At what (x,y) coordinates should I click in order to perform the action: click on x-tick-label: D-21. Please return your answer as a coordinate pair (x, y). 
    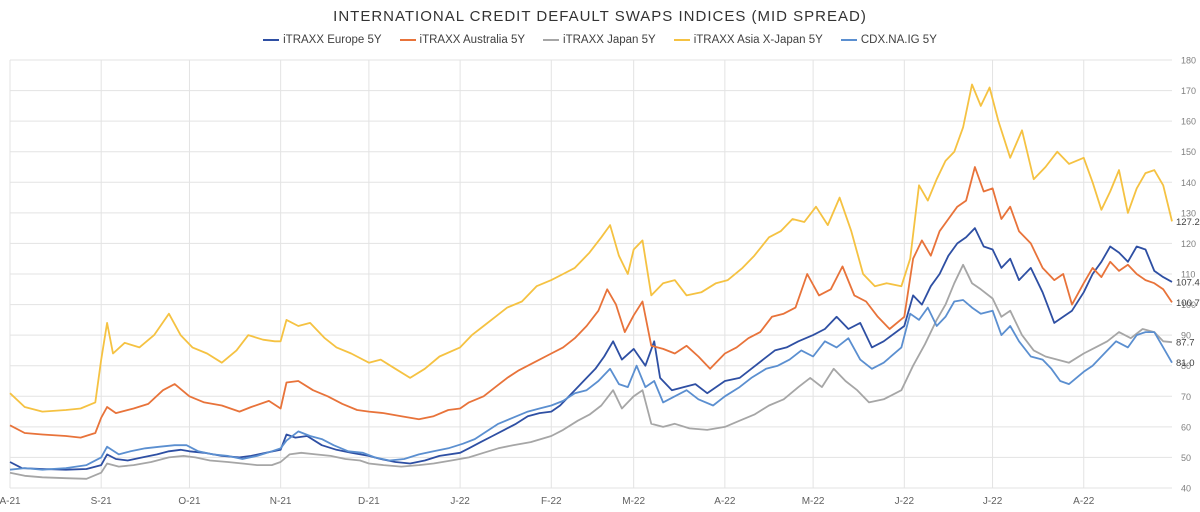
    Looking at the image, I should click on (369, 501).